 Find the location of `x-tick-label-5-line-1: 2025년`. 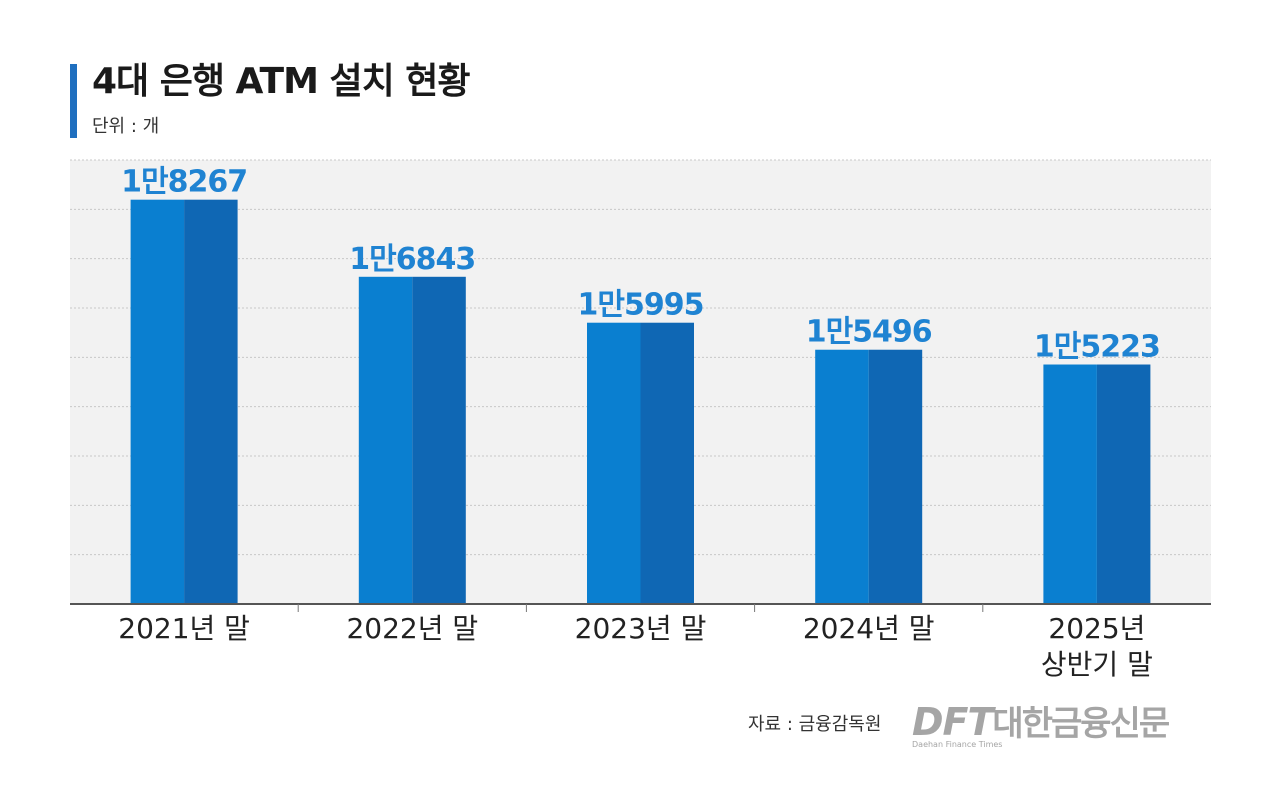

x-tick-label-5-line-1: 2025년 is located at coordinates (1097, 628).